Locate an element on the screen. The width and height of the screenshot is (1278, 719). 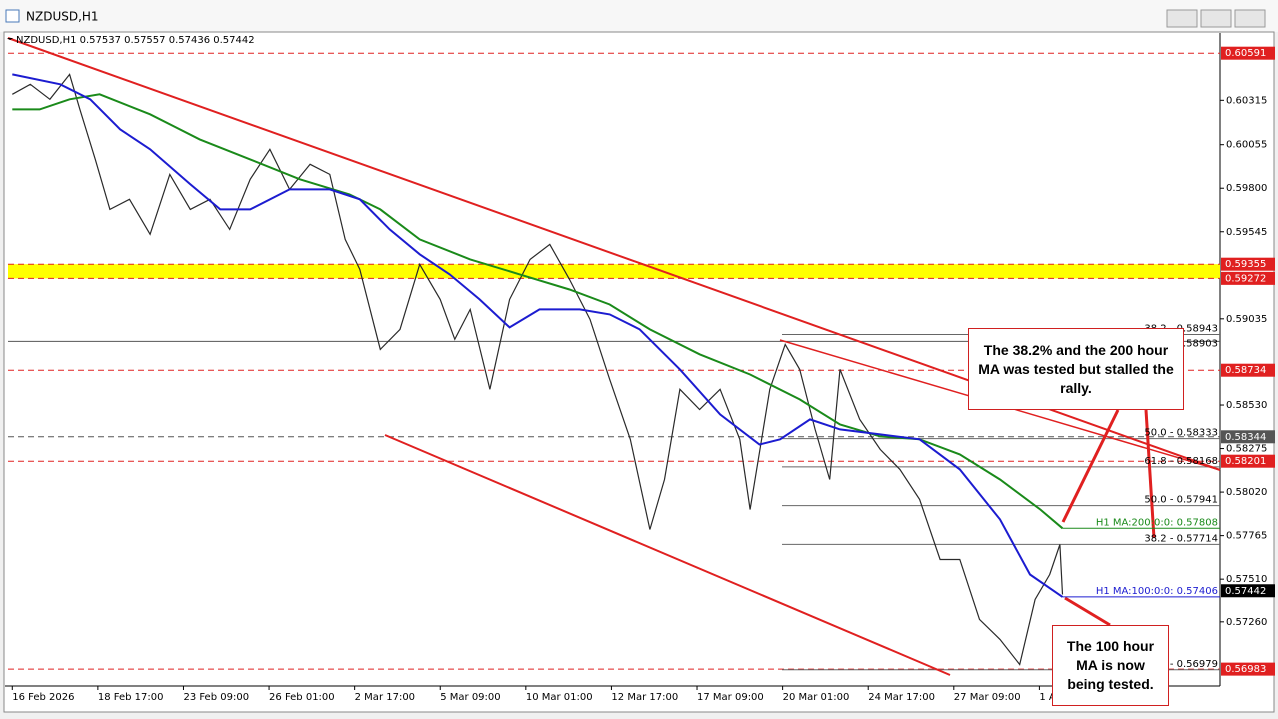
x-tick-label: 26 Feb 01:00 is located at coordinates (302, 697).